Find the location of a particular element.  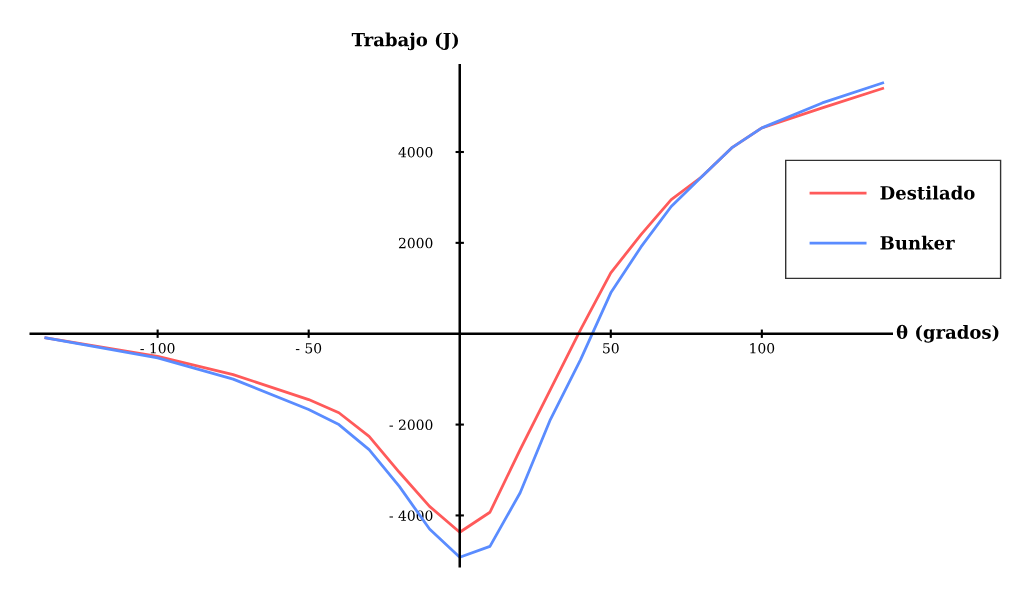

x-tick-label: 50 is located at coordinates (611, 348).